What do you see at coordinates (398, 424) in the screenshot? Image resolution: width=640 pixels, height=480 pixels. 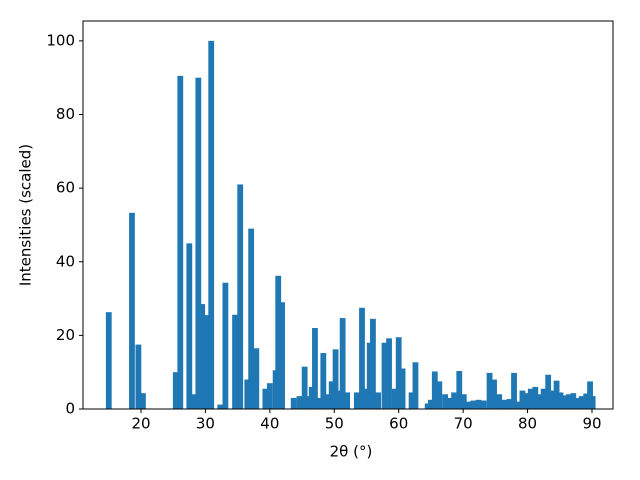 I see `x-tick-label: 60` at bounding box center [398, 424].